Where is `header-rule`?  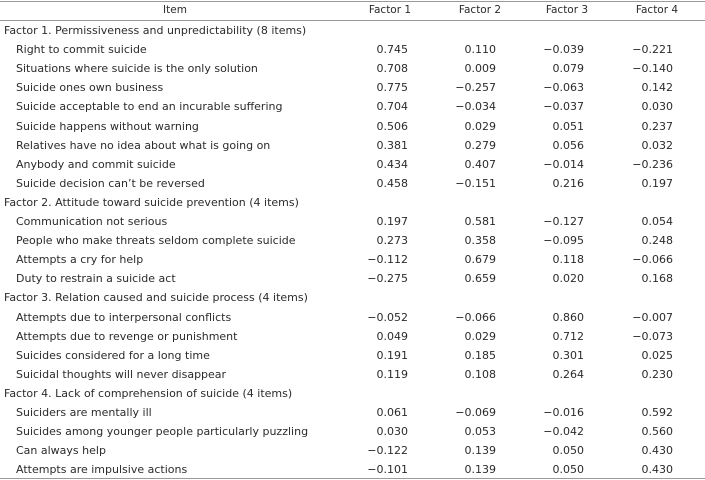 header-rule is located at coordinates (352, 20).